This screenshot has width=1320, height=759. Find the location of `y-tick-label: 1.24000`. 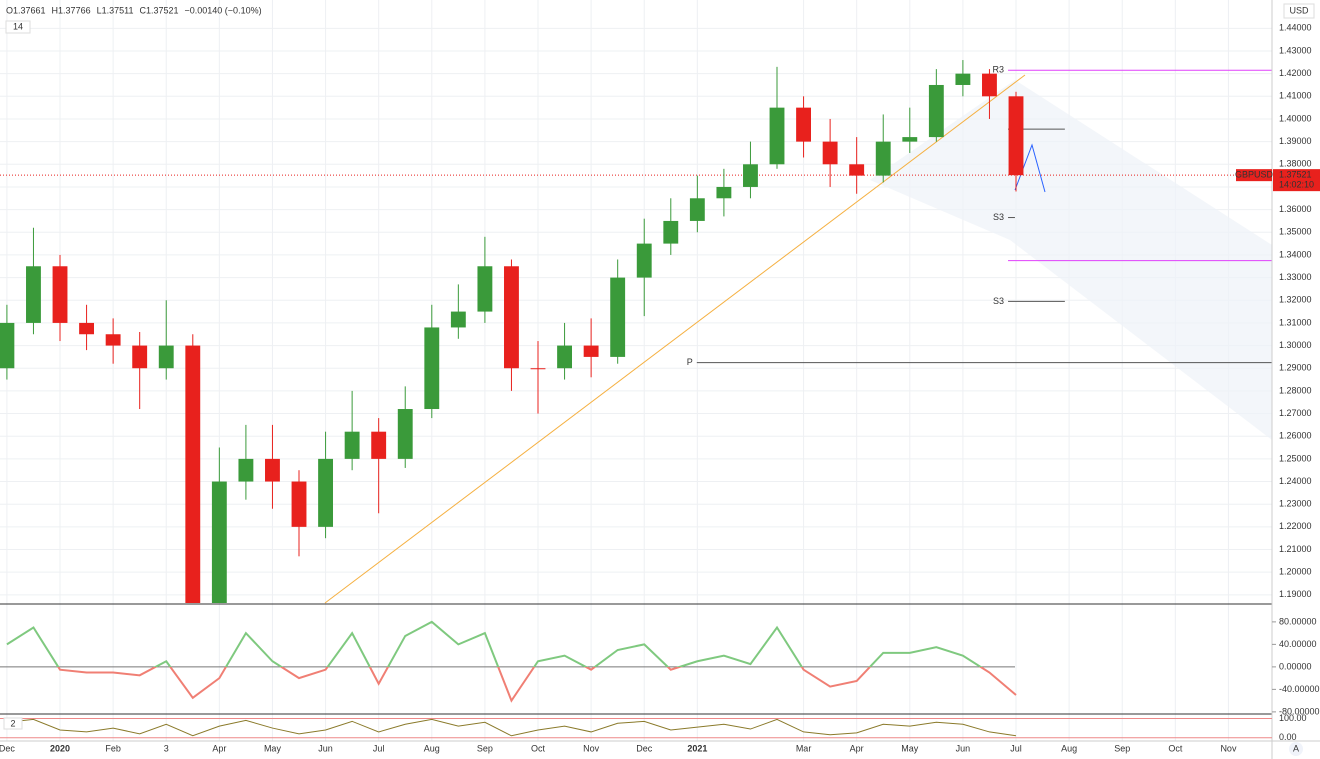

y-tick-label: 1.24000 is located at coordinates (1295, 481).